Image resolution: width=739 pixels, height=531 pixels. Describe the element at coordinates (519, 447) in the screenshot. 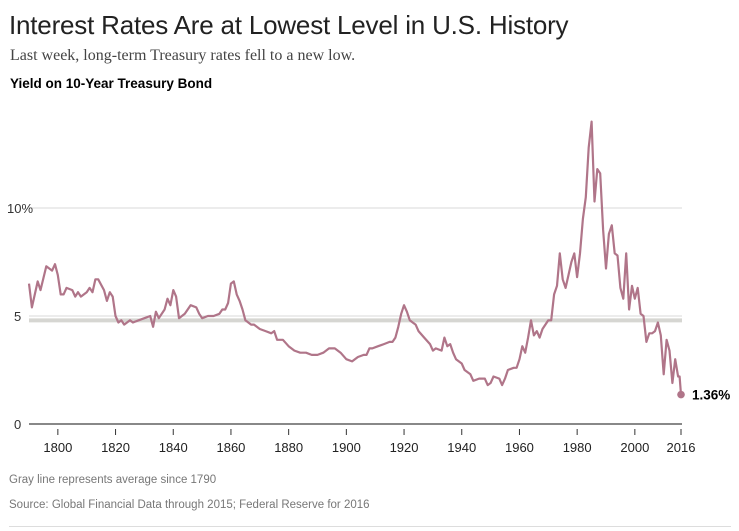

I see `x-tick-label: 1960` at that location.